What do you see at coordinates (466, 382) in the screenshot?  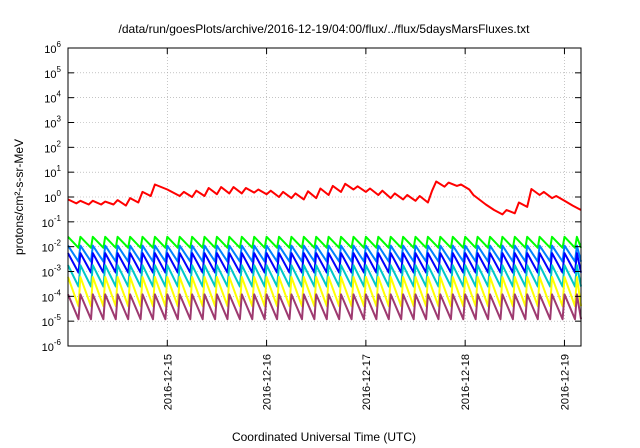 I see `x-tick-label: 2016-12-18` at bounding box center [466, 382].